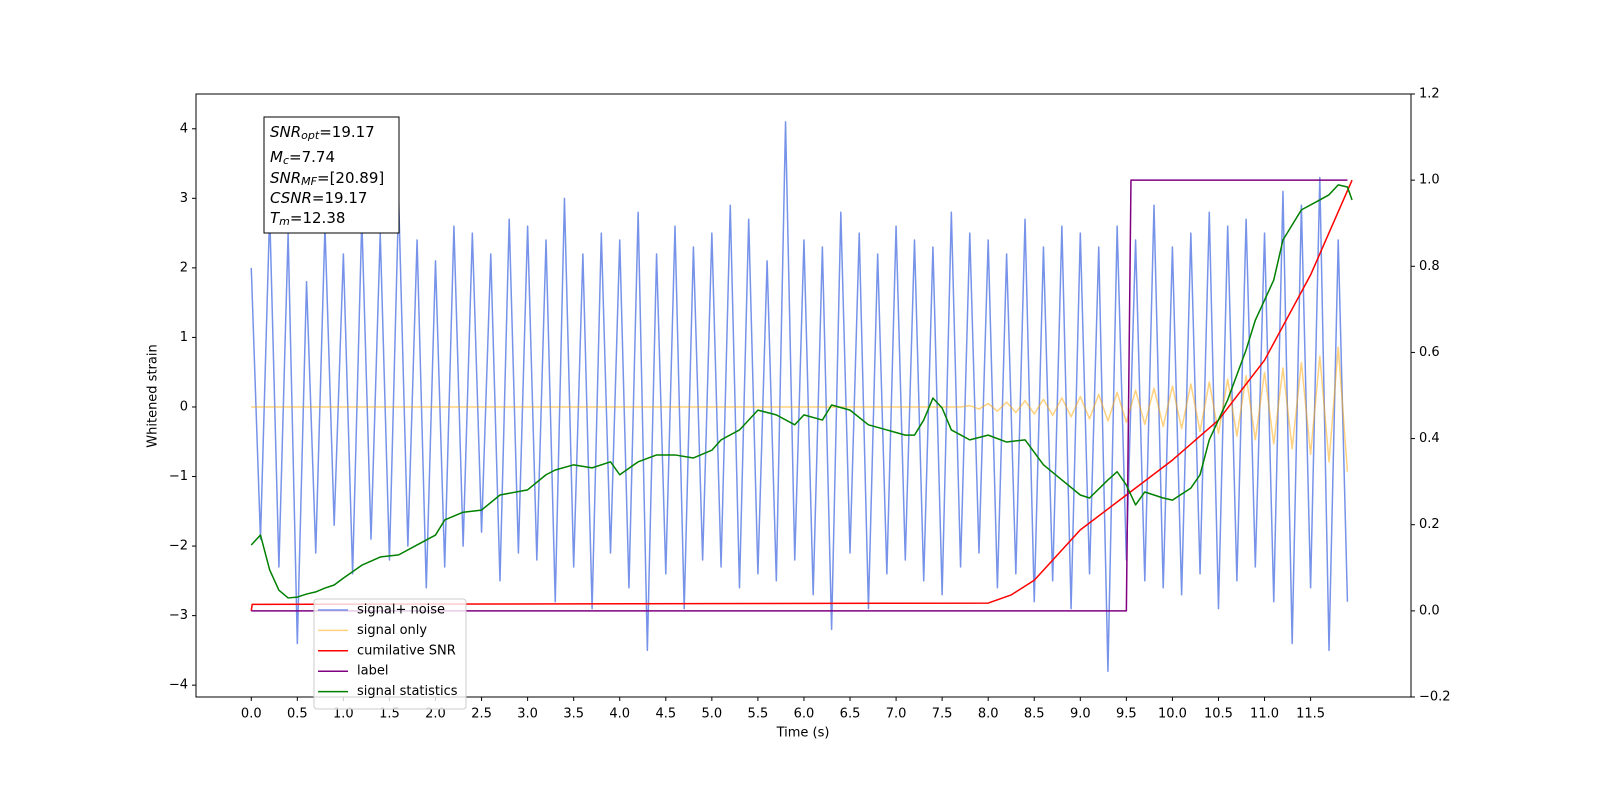 The width and height of the screenshot is (1600, 804). What do you see at coordinates (184, 406) in the screenshot?
I see `y-tick-label: 0` at bounding box center [184, 406].